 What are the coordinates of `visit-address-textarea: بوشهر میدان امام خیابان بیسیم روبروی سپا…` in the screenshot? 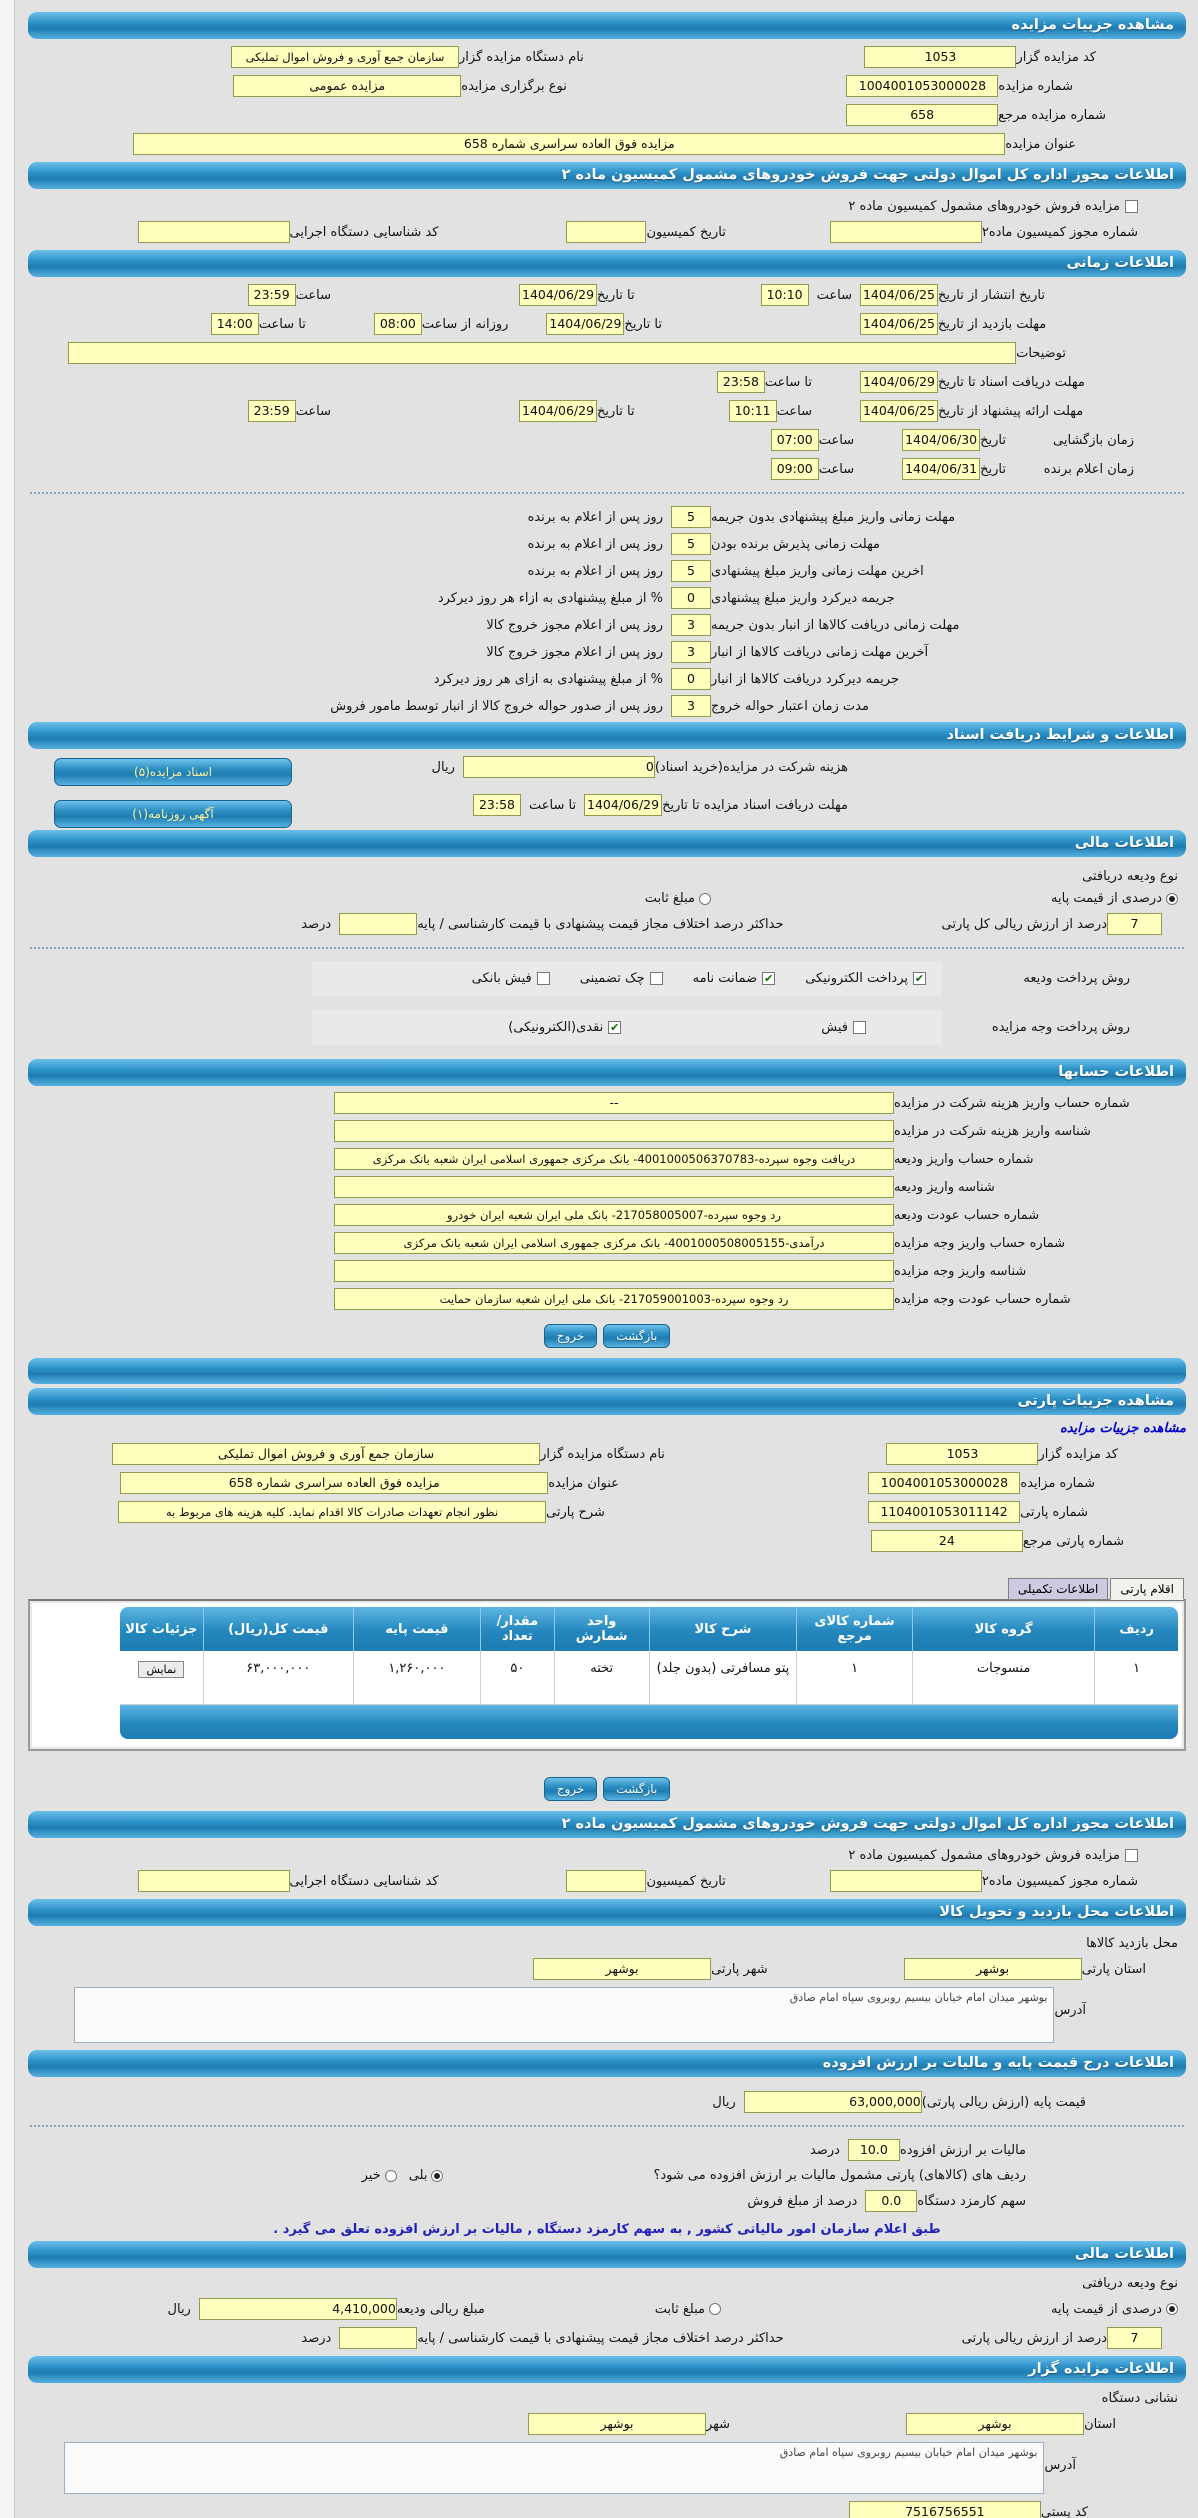 It's located at (564, 2015).